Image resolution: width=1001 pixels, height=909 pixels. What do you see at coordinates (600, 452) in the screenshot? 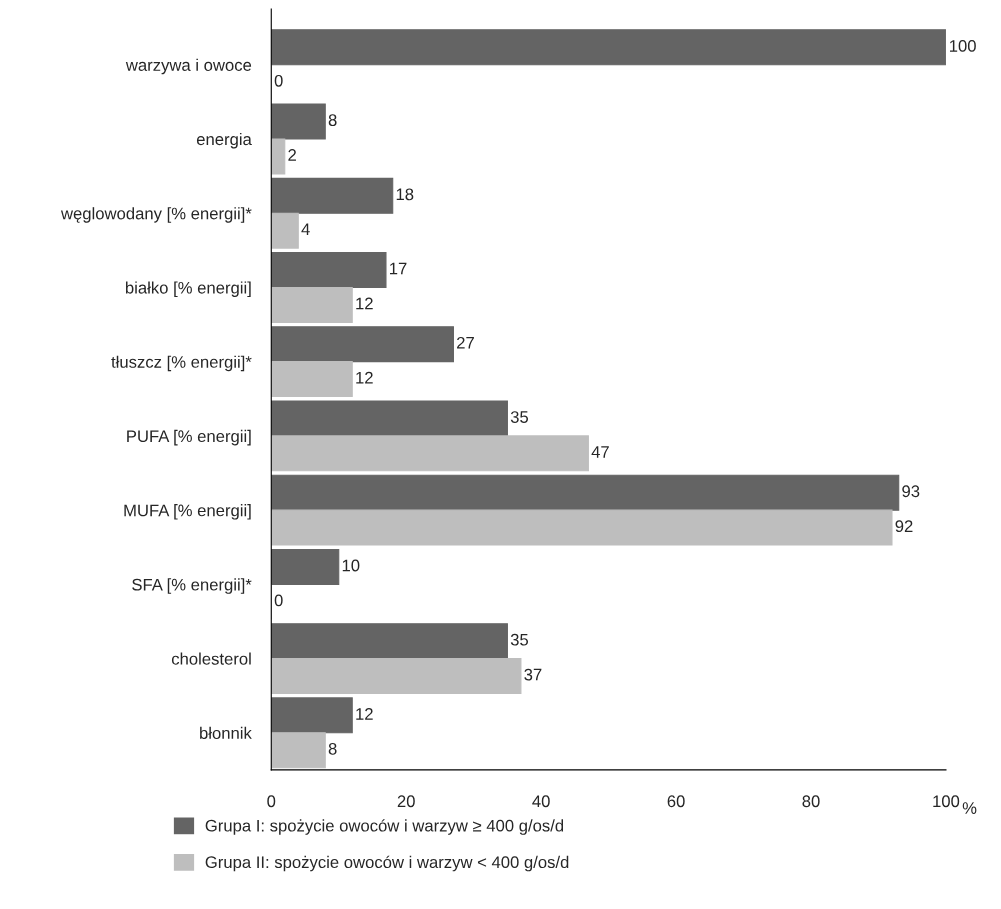
I see `data-label: 47` at bounding box center [600, 452].